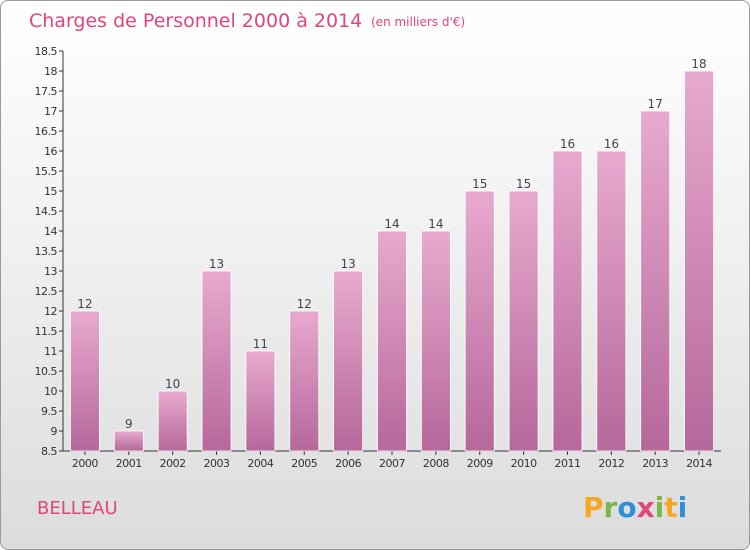  I want to click on y-tick-label: 17, so click(50, 111).